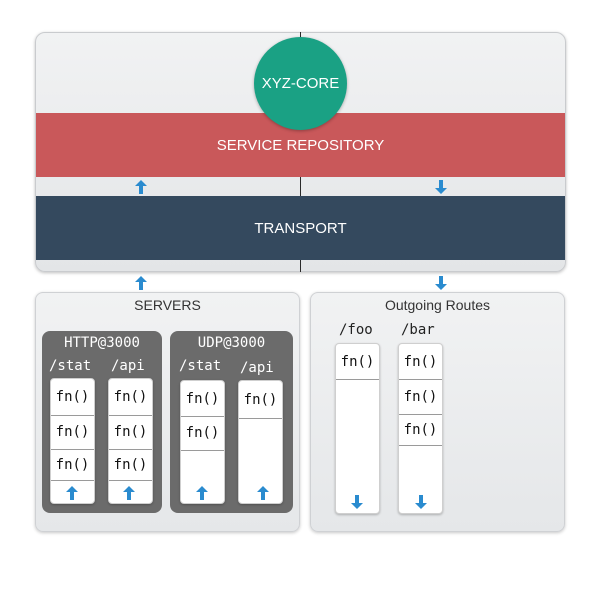 Image resolution: width=600 pixels, height=600 pixels. I want to click on transport-band: TRANSPORT, so click(300, 228).